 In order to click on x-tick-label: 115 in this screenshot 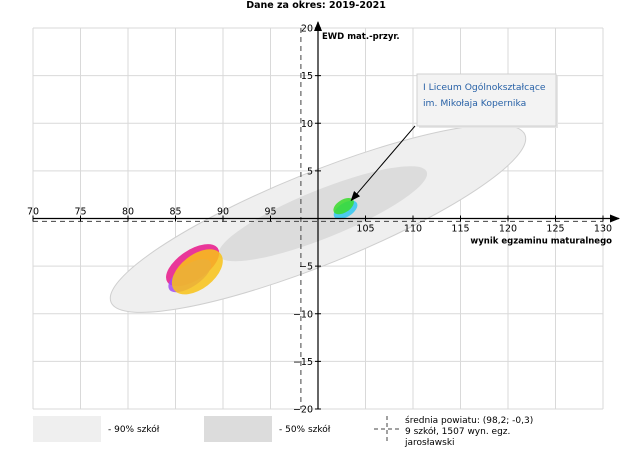, I will do `click(460, 229)`.